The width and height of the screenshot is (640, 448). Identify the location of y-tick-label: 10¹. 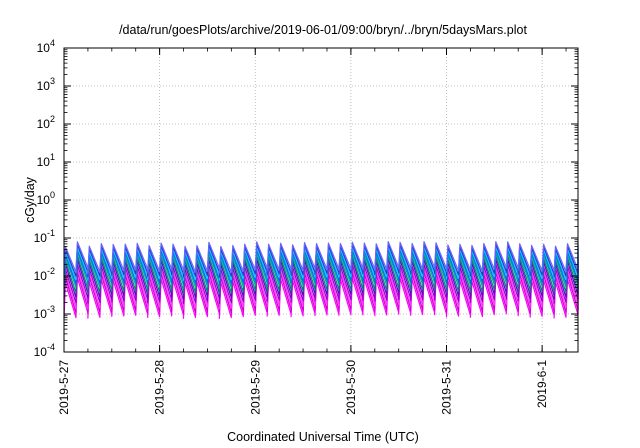
(46, 160).